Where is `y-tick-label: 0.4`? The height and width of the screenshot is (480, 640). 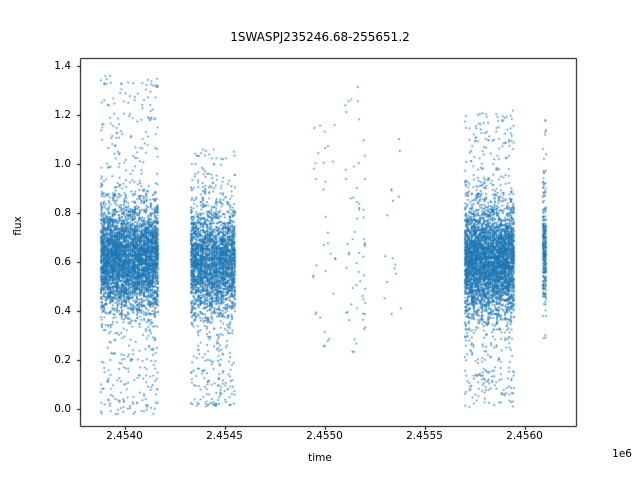 y-tick-label: 0.4 is located at coordinates (62, 311).